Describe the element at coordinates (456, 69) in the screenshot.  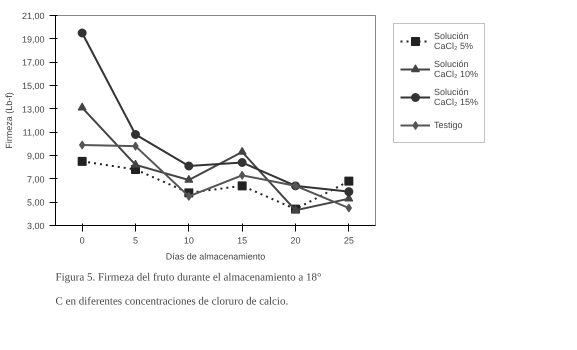
I see `legend-label: Solución CaCl₂ 10%` at that location.